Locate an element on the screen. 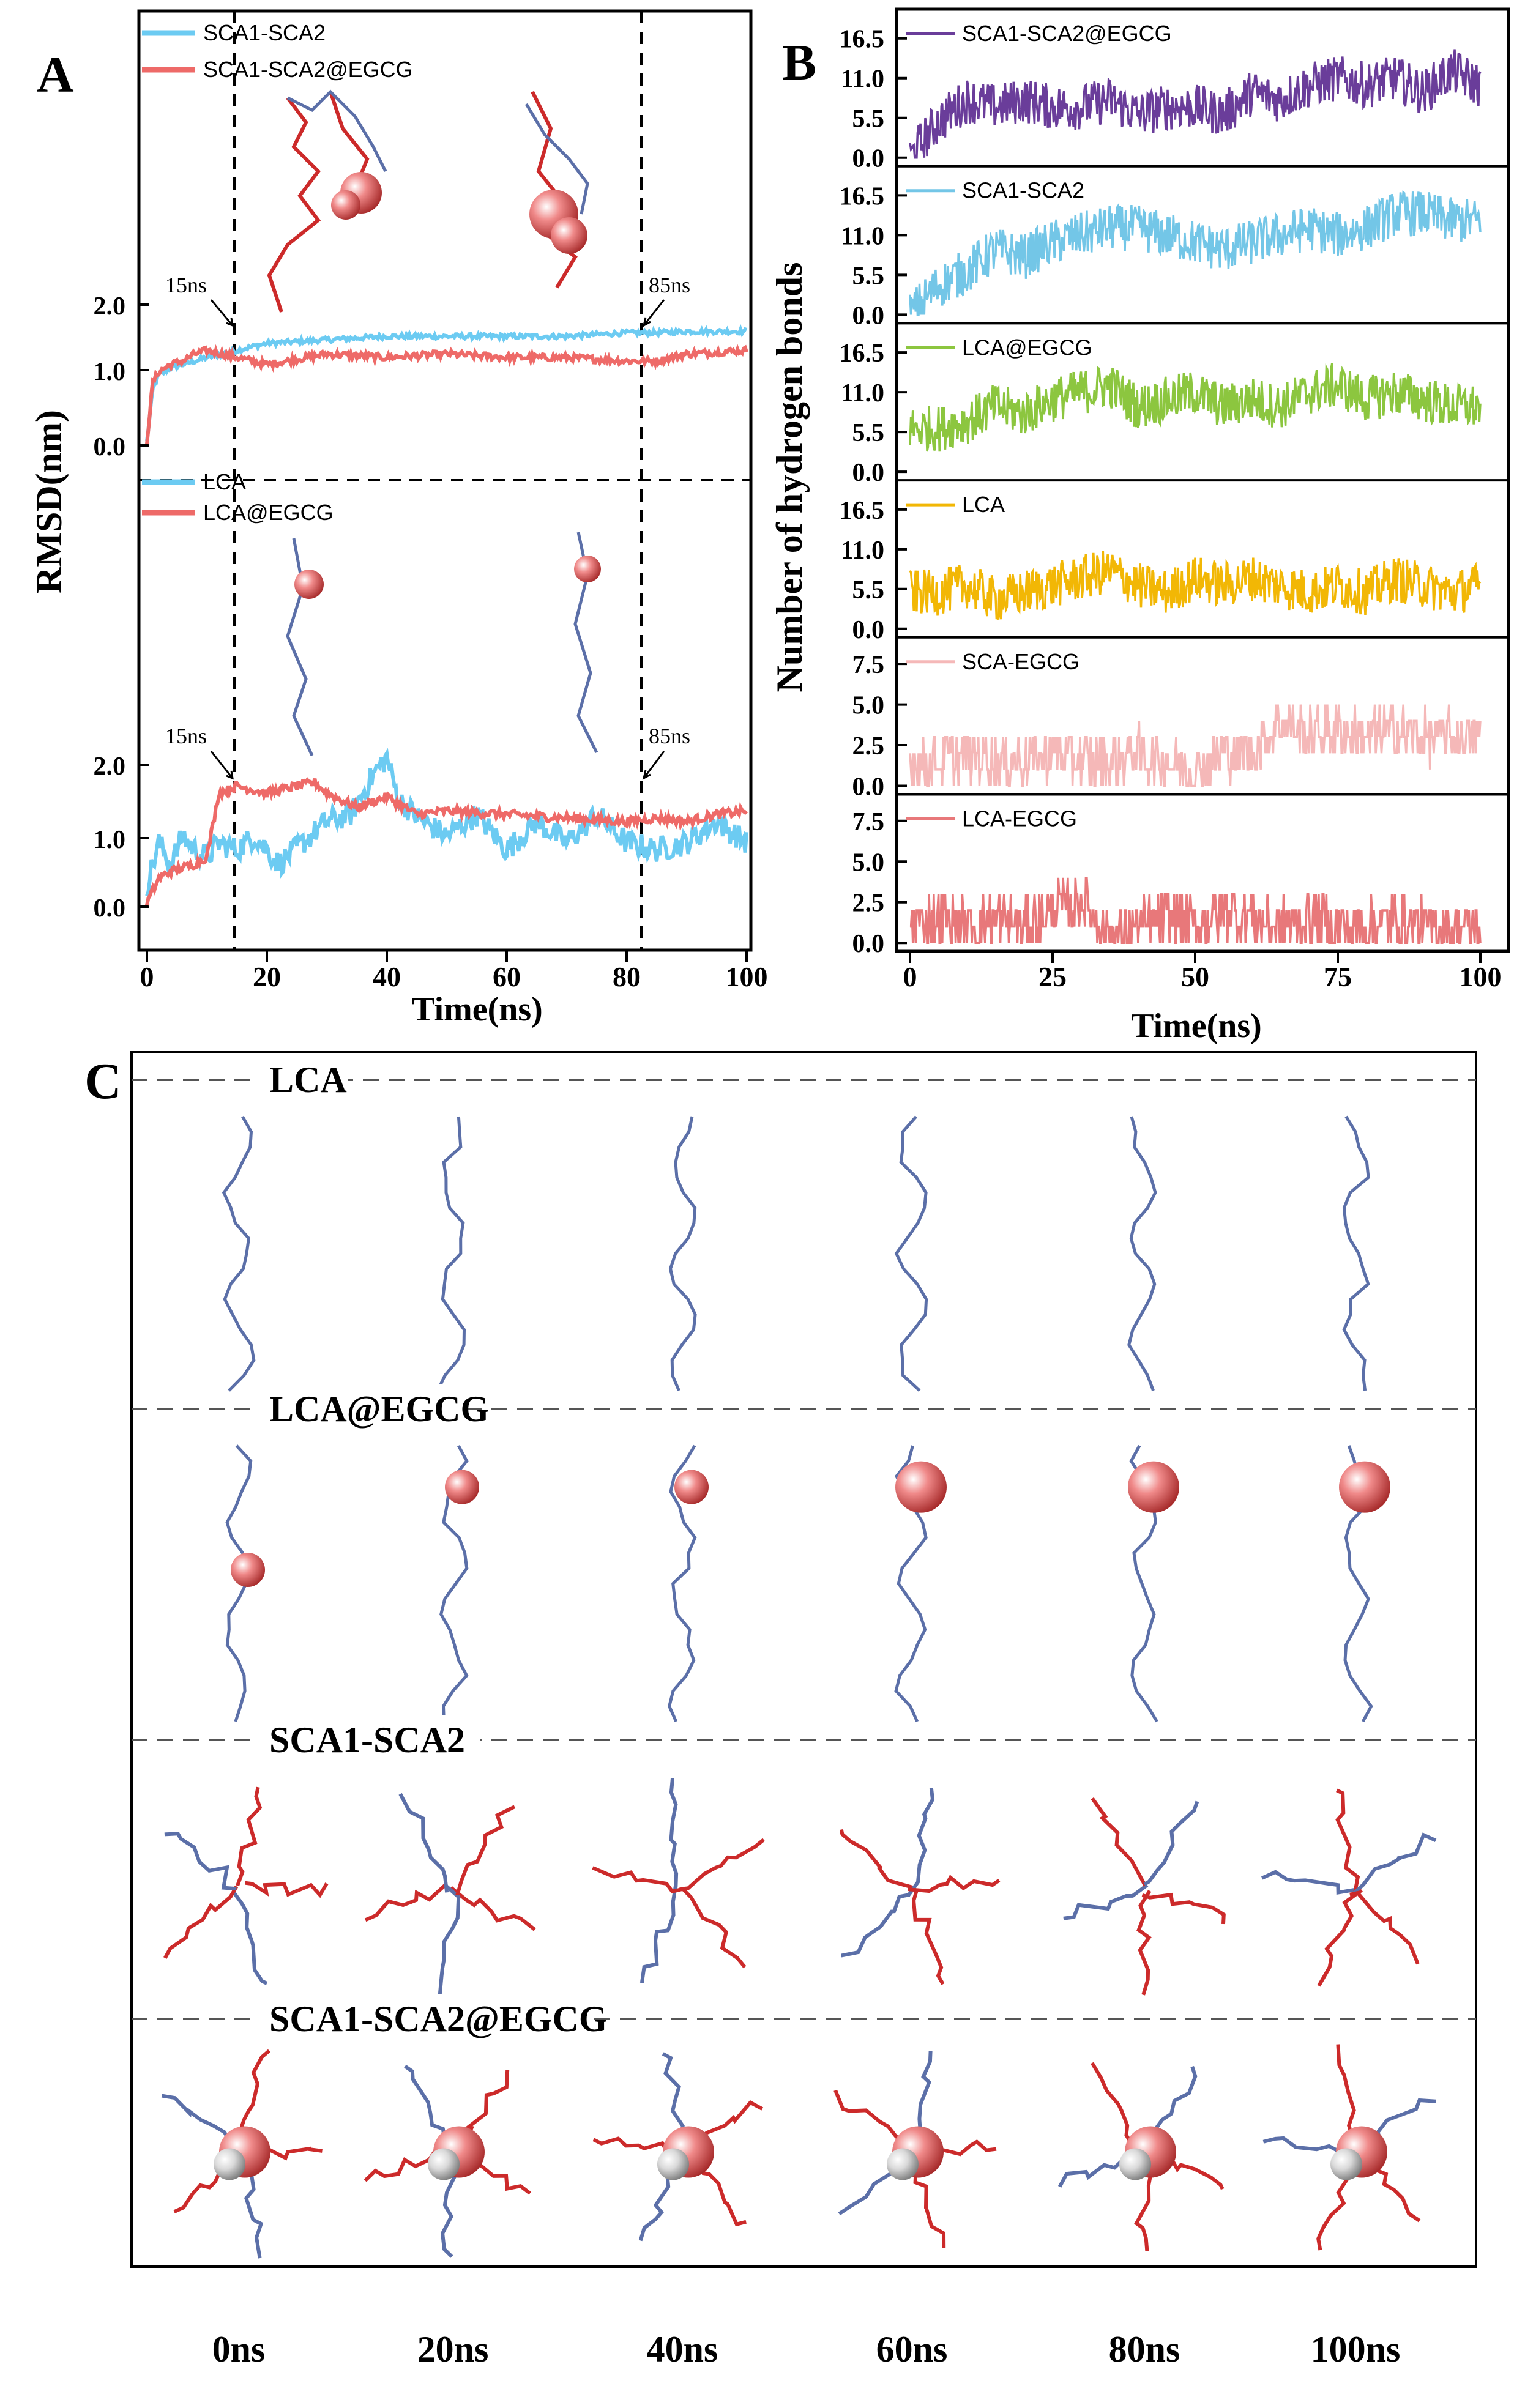 The width and height of the screenshot is (1525, 2408). molecule-snapshot-a2-85ns is located at coordinates (587, 643).